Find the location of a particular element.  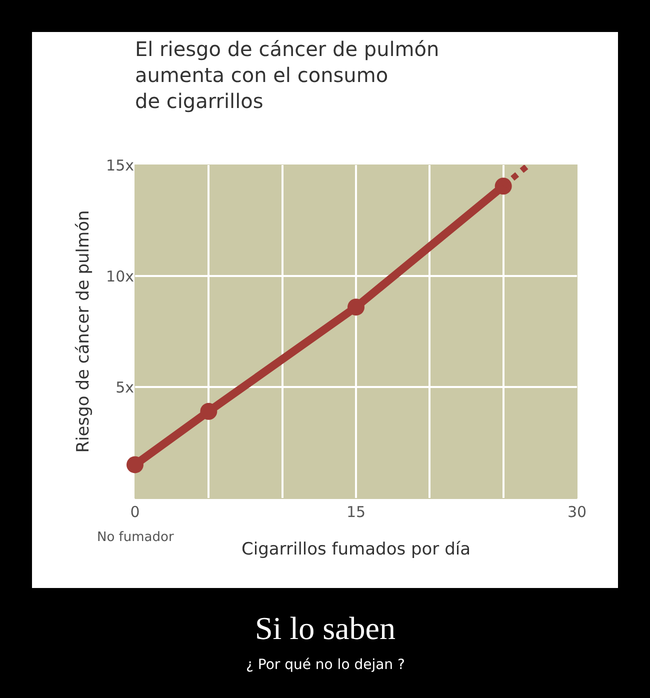

x-axis-title: Cigarrillos fumados por día is located at coordinates (356, 549).